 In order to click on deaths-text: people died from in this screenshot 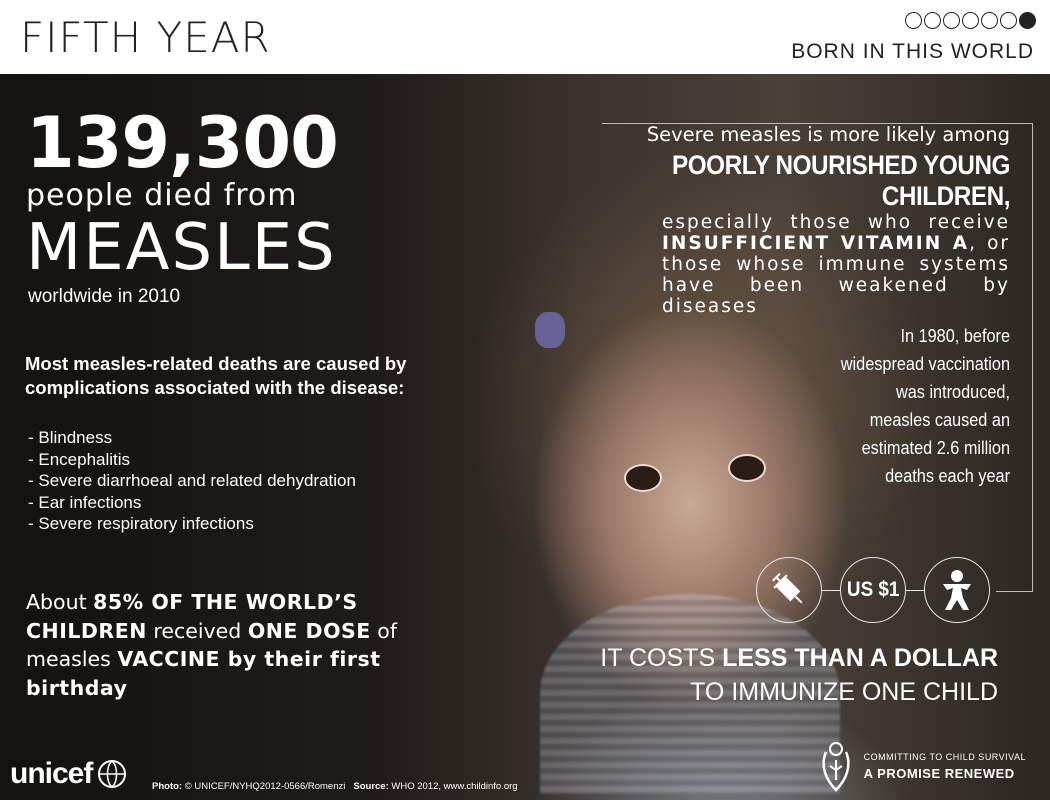, I will do `click(162, 195)`.